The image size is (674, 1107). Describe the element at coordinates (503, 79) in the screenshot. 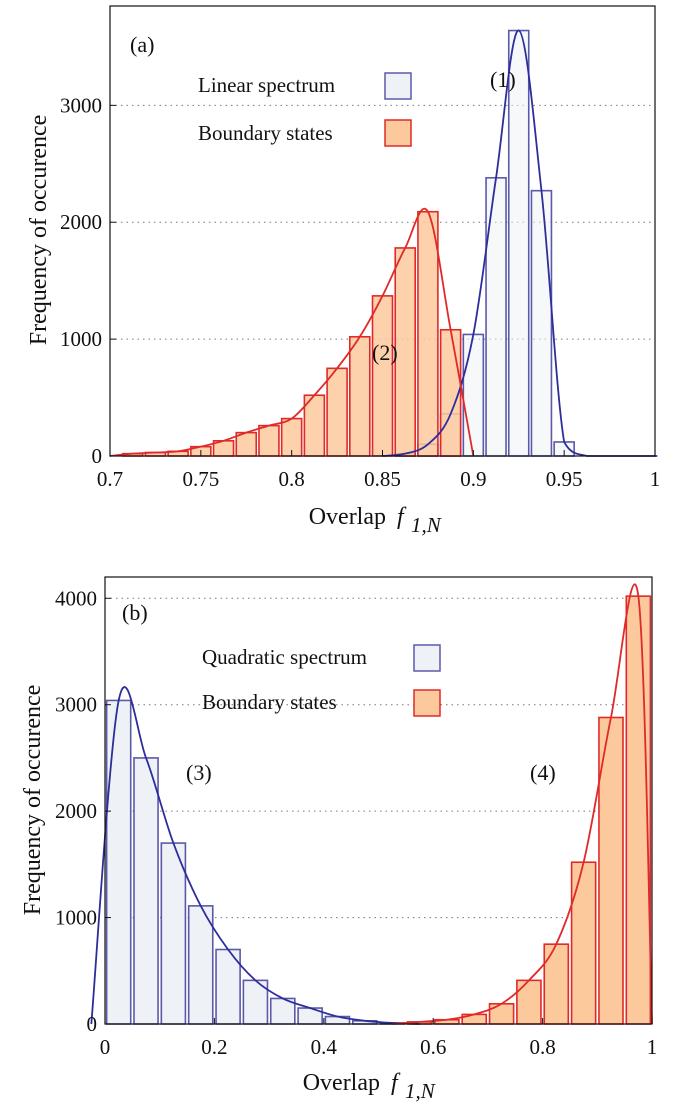

I see `annotation-1: (1)` at that location.